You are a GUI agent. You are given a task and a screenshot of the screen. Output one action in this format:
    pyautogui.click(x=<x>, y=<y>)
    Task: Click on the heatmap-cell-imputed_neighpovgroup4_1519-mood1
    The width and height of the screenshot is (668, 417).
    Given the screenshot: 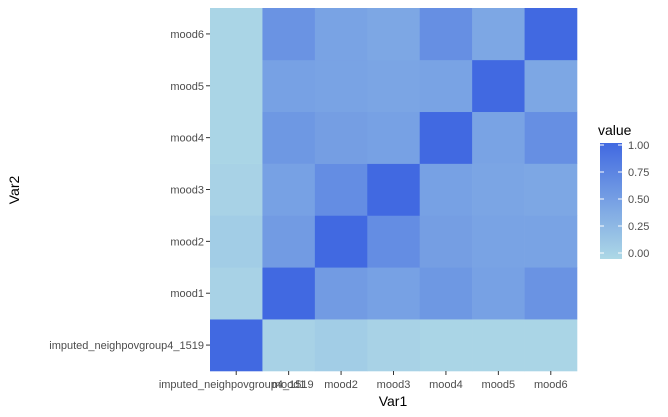 What is the action you would take?
    pyautogui.click(x=236, y=293)
    